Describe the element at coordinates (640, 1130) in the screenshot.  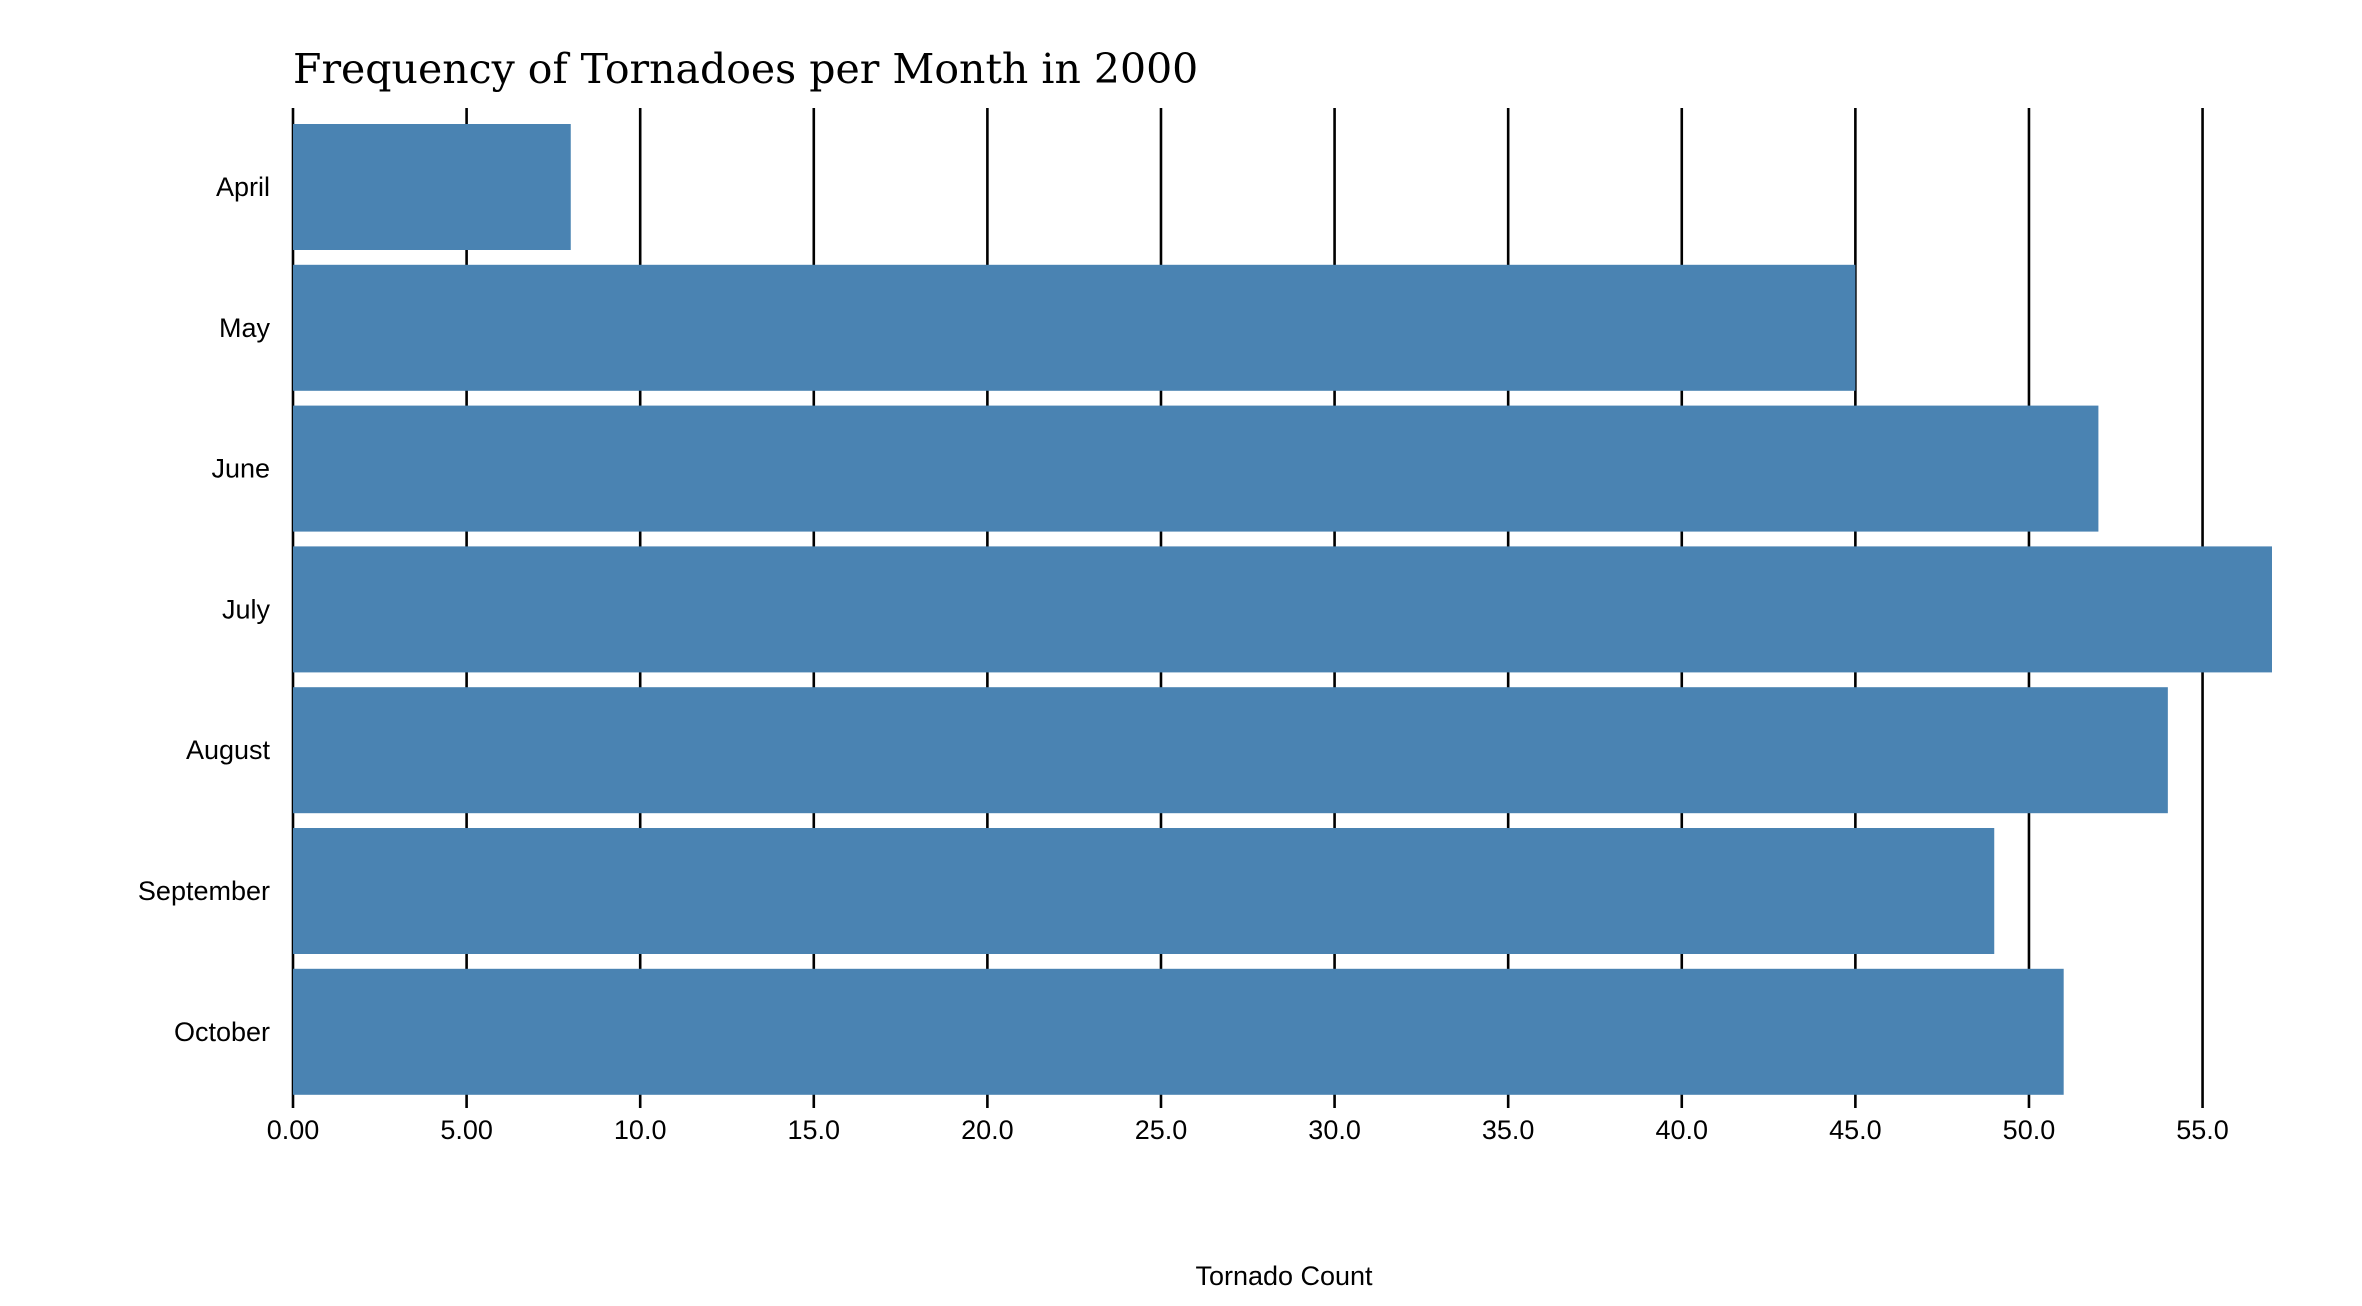
I see `x-tick-label: 10.0` at that location.